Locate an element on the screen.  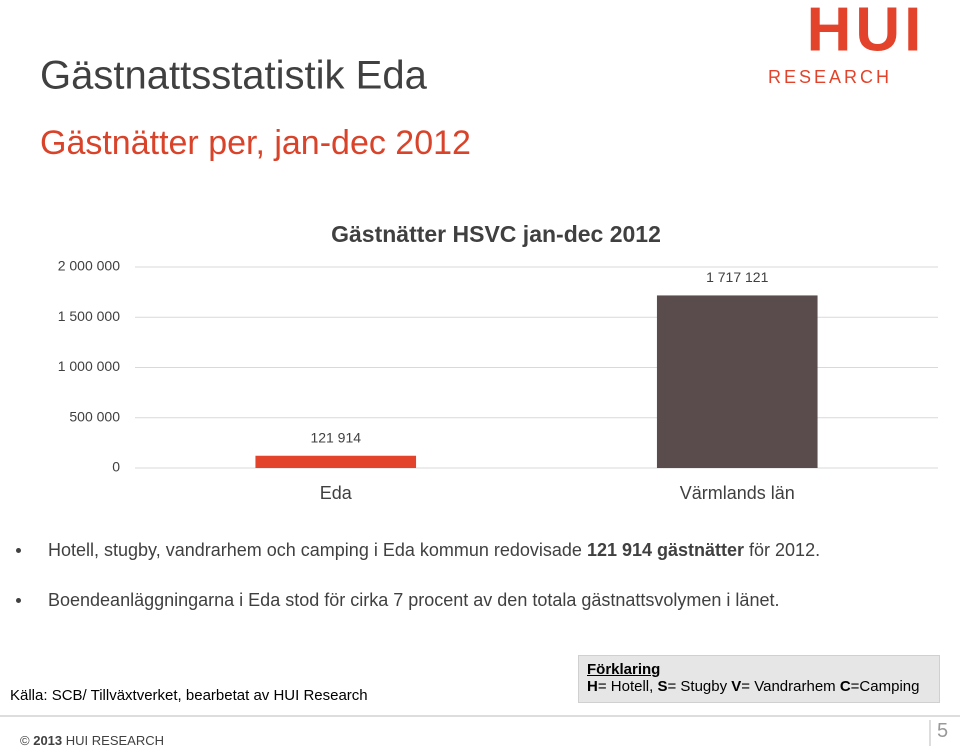
text-part: = Stugby is located at coordinates (699, 686).